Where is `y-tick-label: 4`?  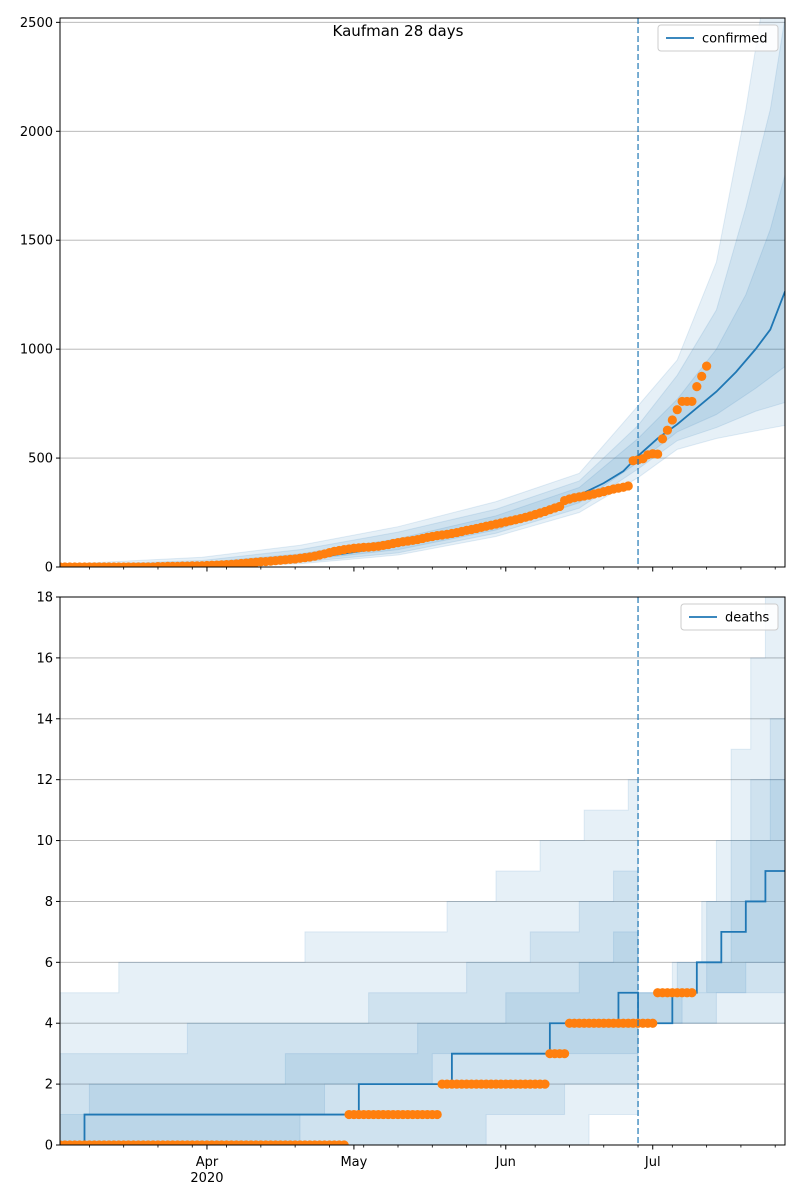 y-tick-label: 4 is located at coordinates (49, 1024).